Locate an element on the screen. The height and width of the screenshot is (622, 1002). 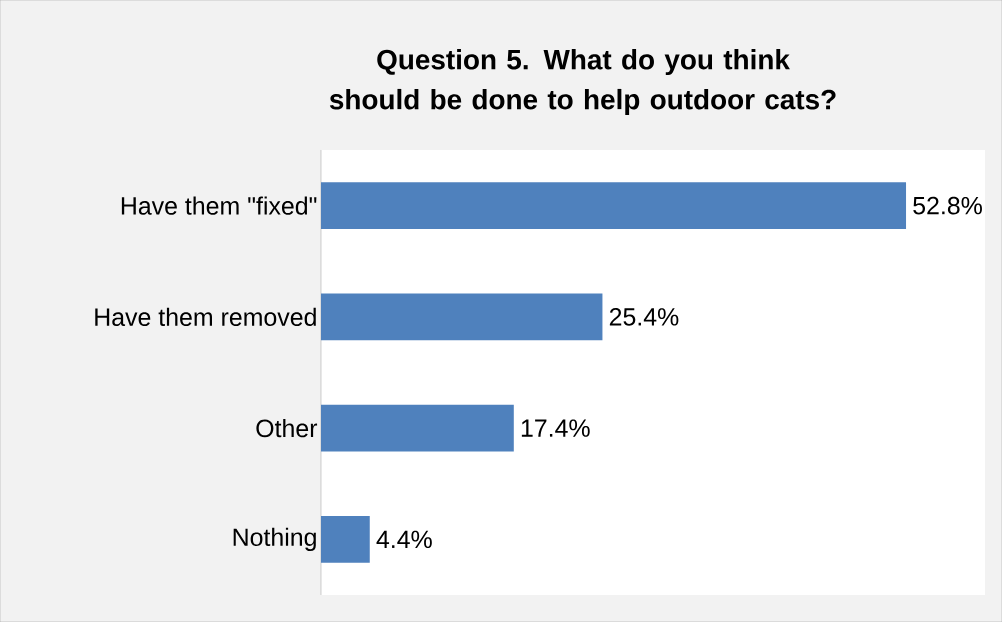
data-label: 52.8% is located at coordinates (947, 205).